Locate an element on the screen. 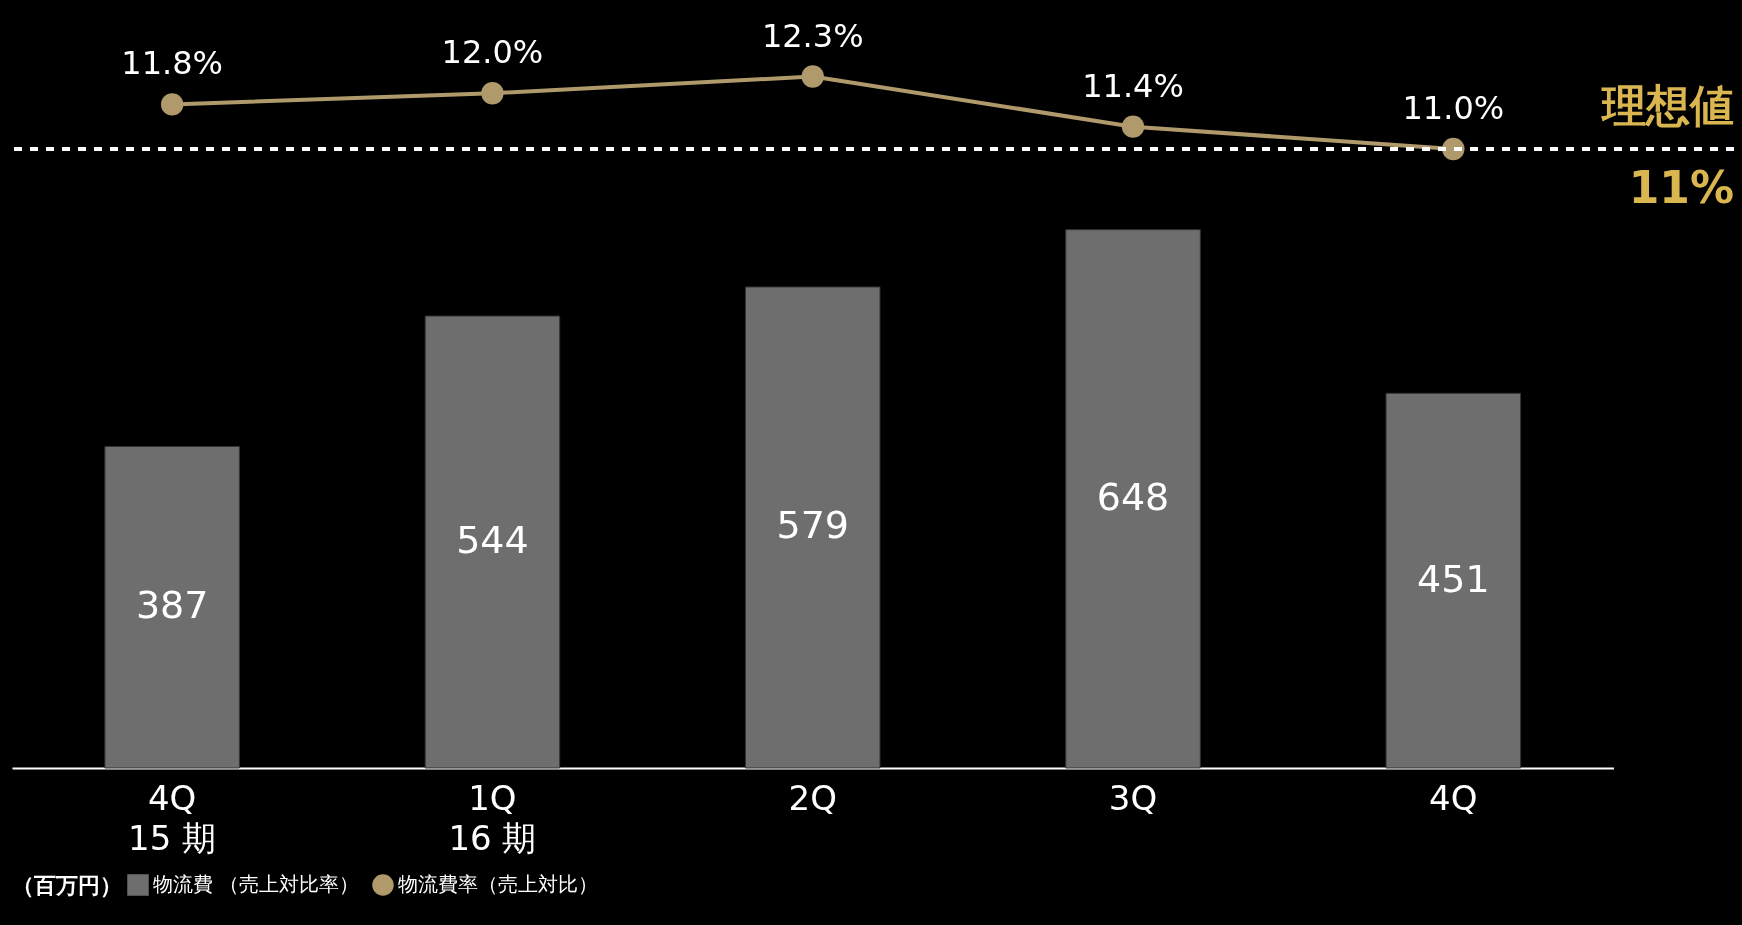  data-label: 451 is located at coordinates (1453, 578).